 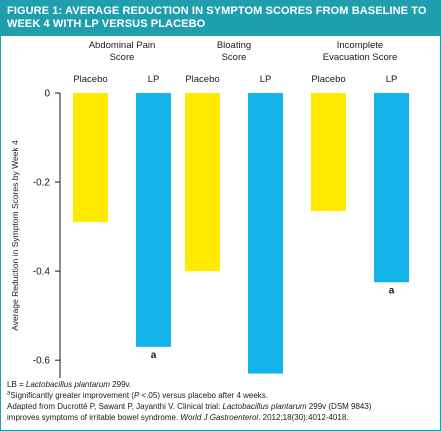 I want to click on y-tick-label: -0.6, so click(x=42, y=361).